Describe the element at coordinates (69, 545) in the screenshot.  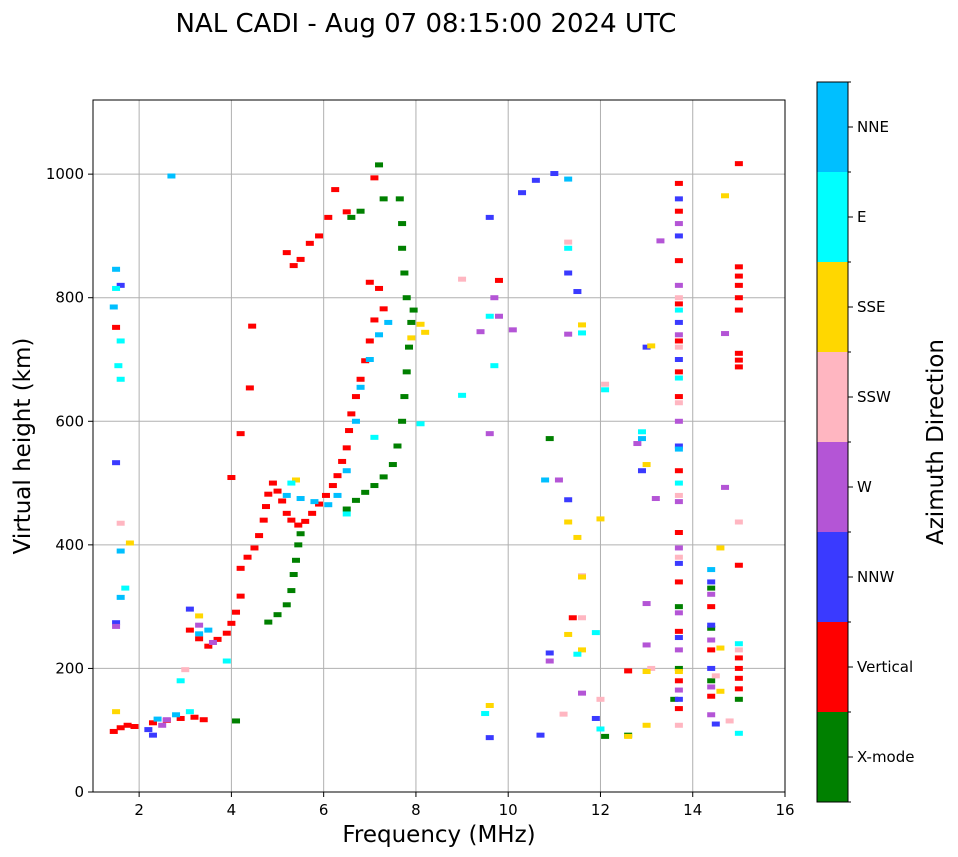
I see `y-tick-label: 400` at that location.